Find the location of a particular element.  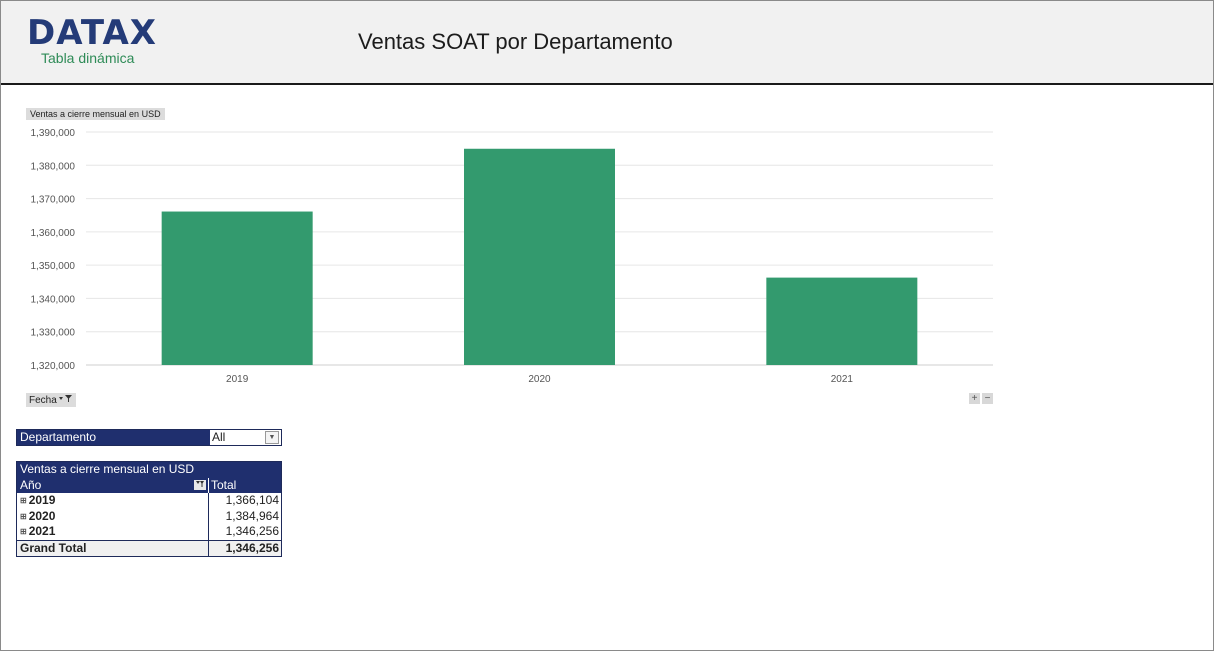

y-tick-label: 1,370,000 is located at coordinates (53, 200).